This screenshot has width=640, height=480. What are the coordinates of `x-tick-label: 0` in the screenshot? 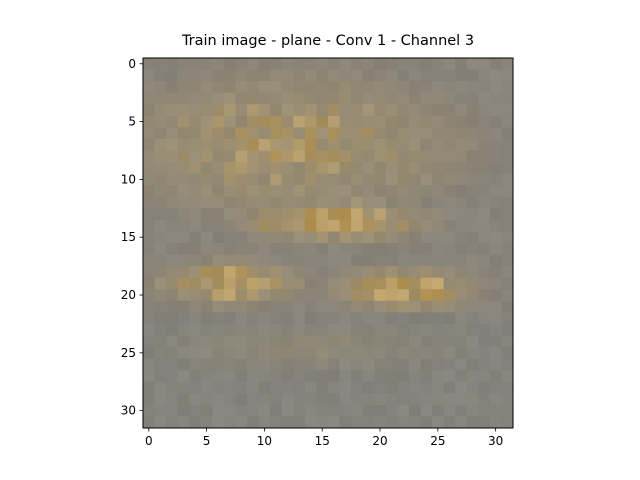 It's located at (149, 441).